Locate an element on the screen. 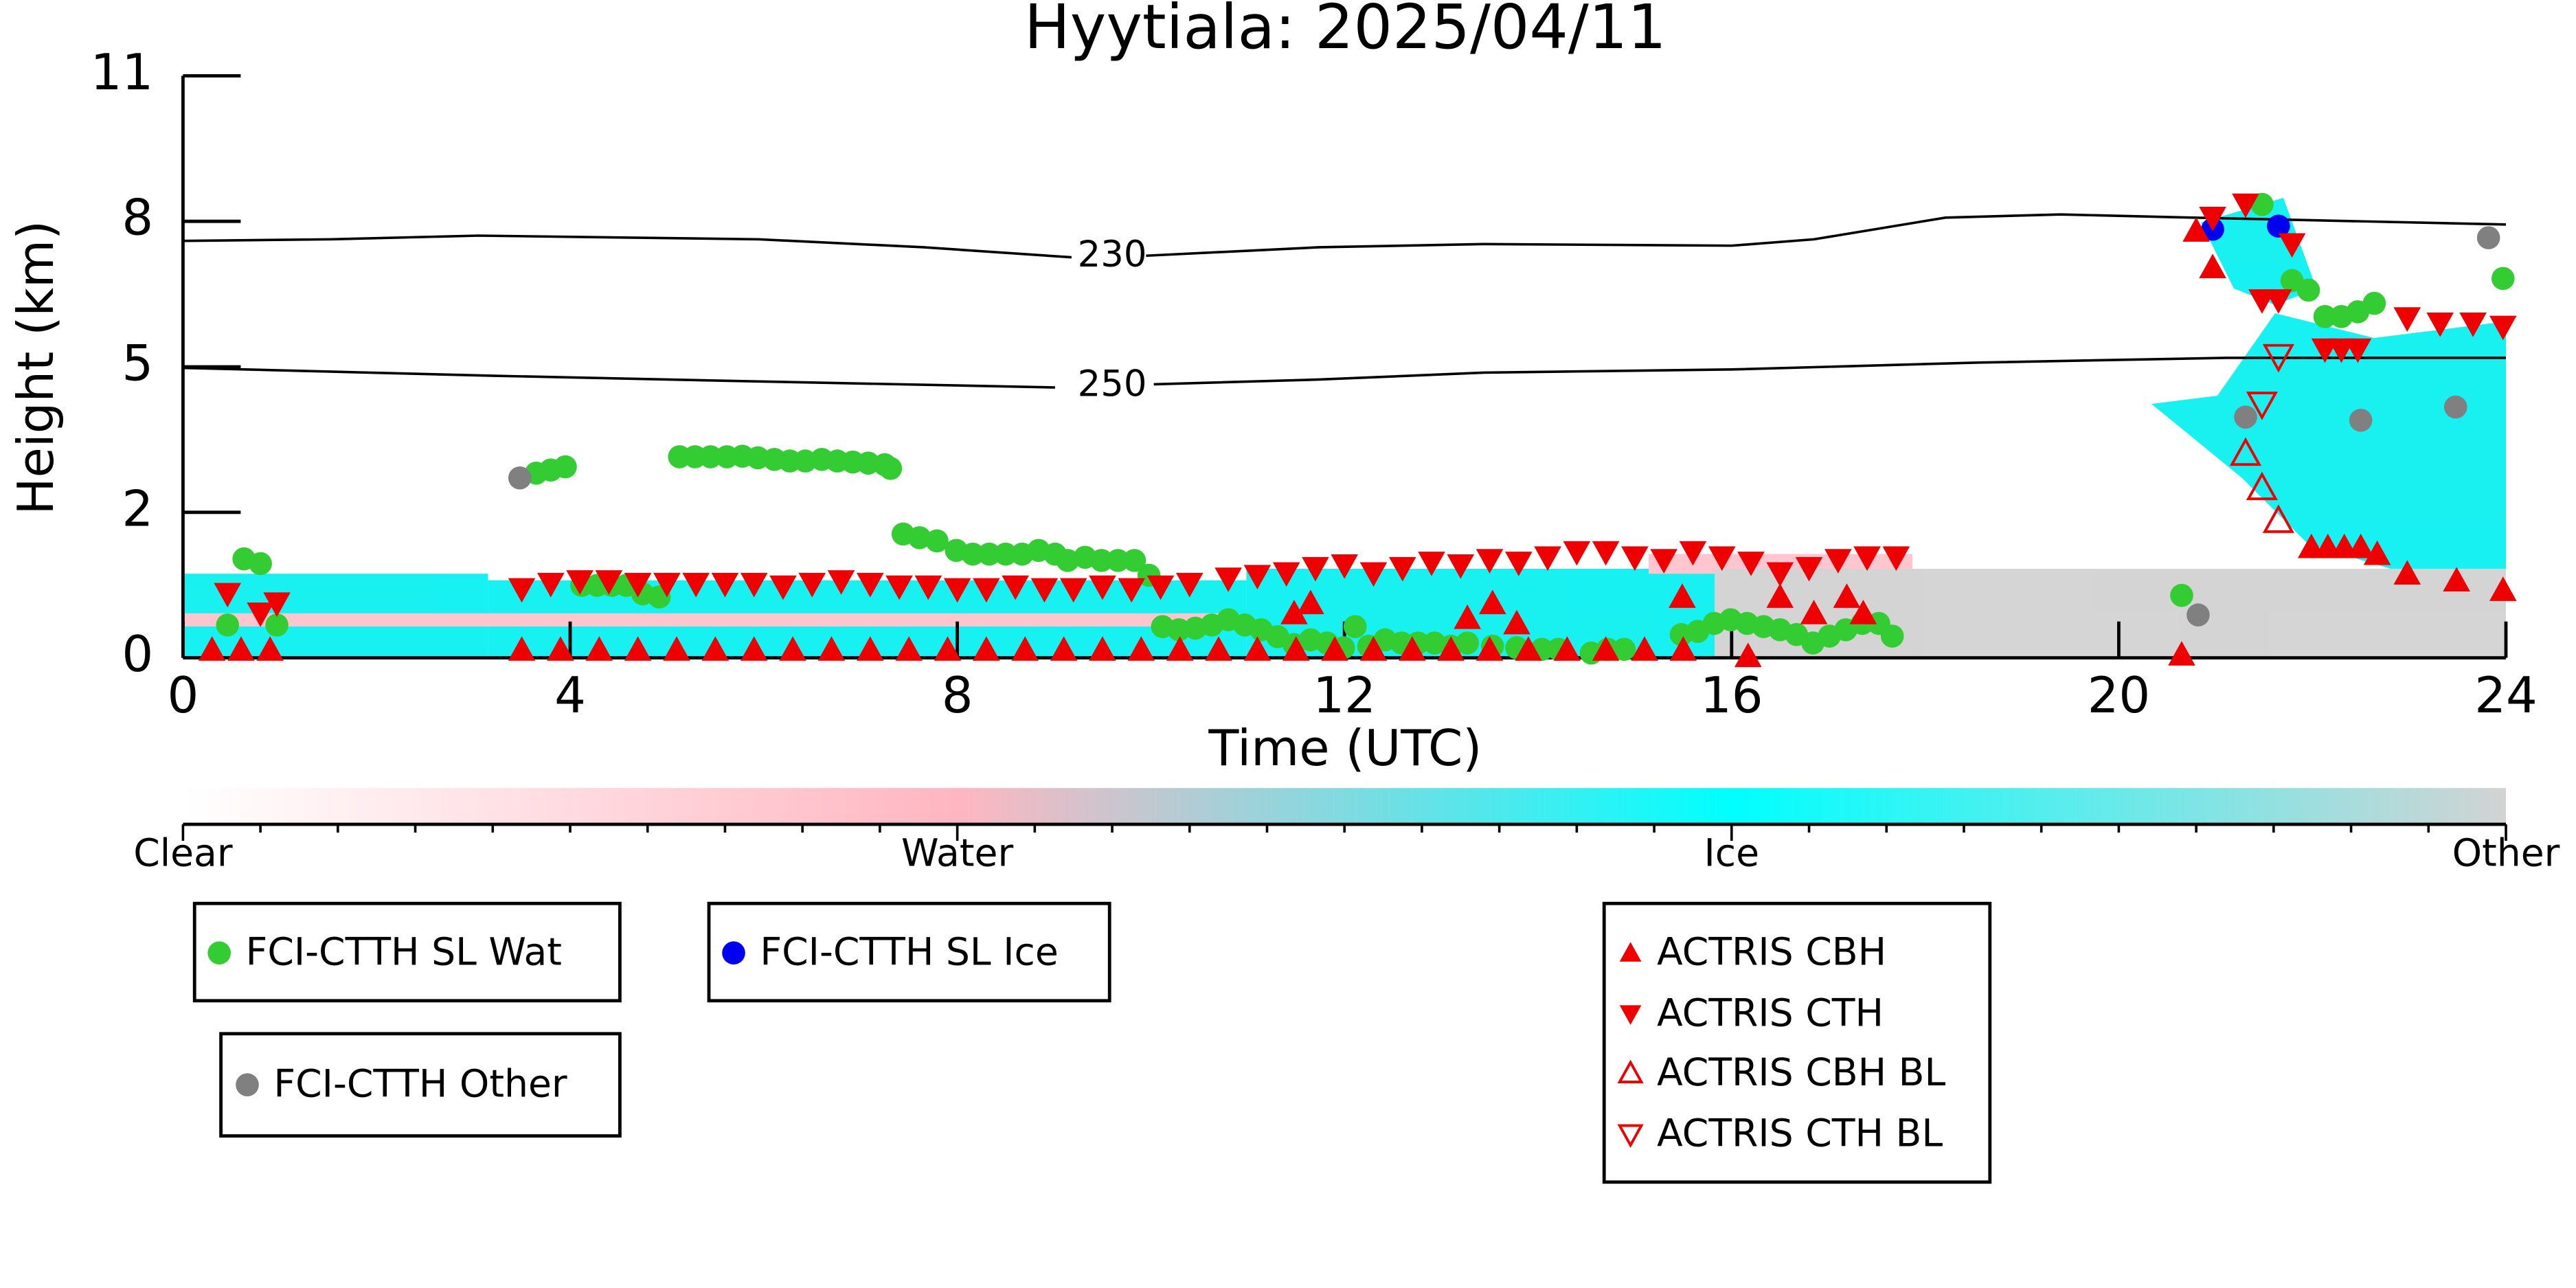  legend-label: FCI-CTTH Other is located at coordinates (420, 1085).